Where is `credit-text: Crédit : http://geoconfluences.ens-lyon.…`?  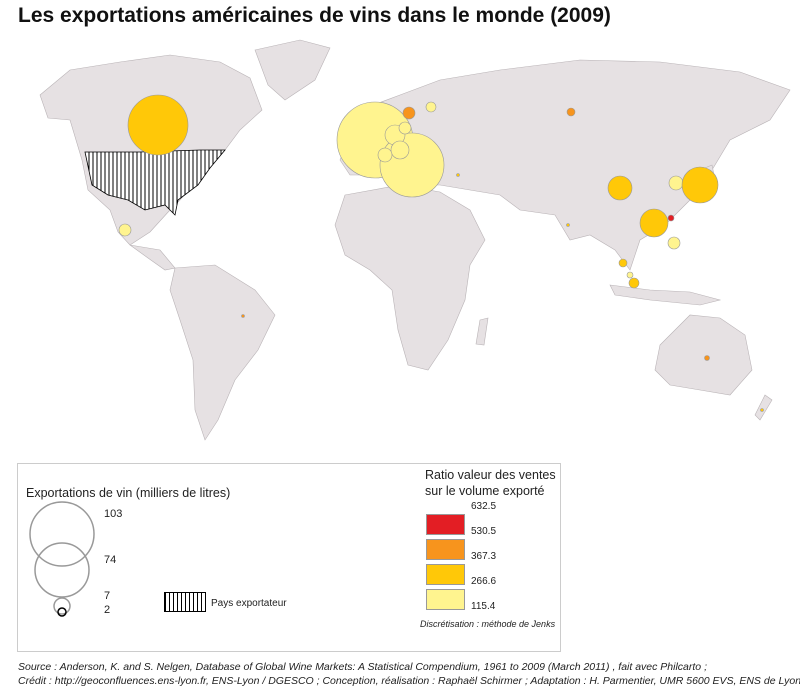
credit-text: Crédit : http://geoconfluences.ens-lyon.… is located at coordinates (409, 681).